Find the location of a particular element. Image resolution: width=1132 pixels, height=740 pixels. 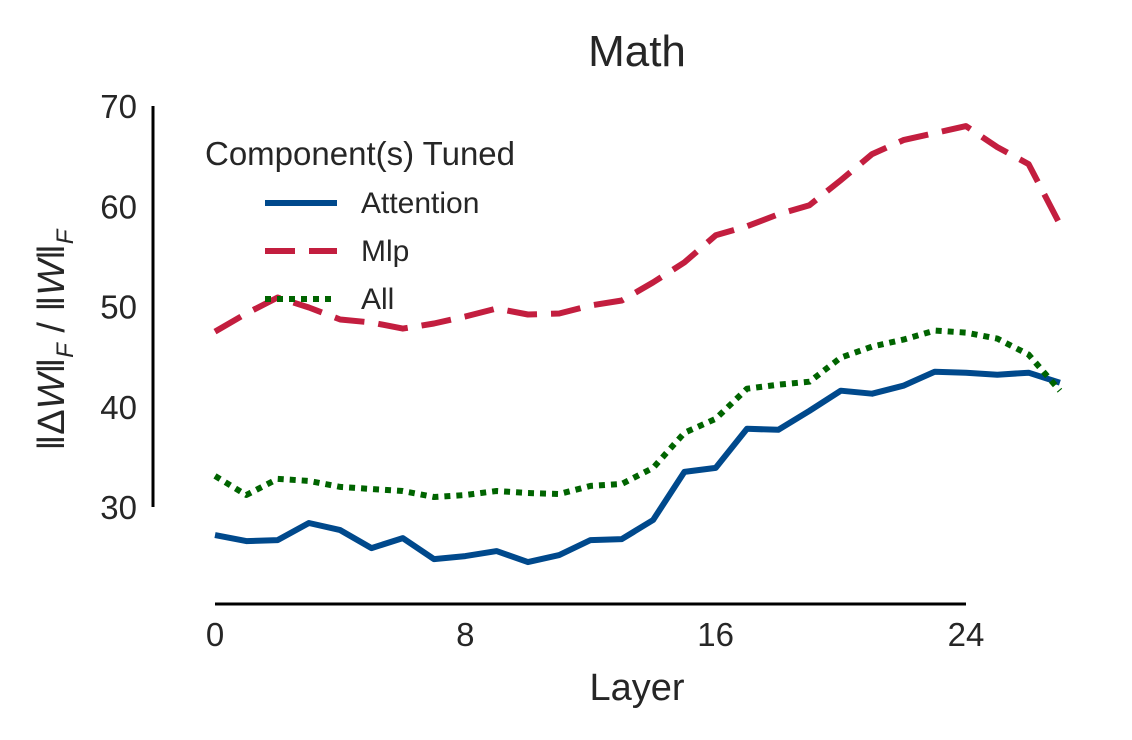

legend: Component(s) Tuned Attention Mlp All is located at coordinates (360, 225).